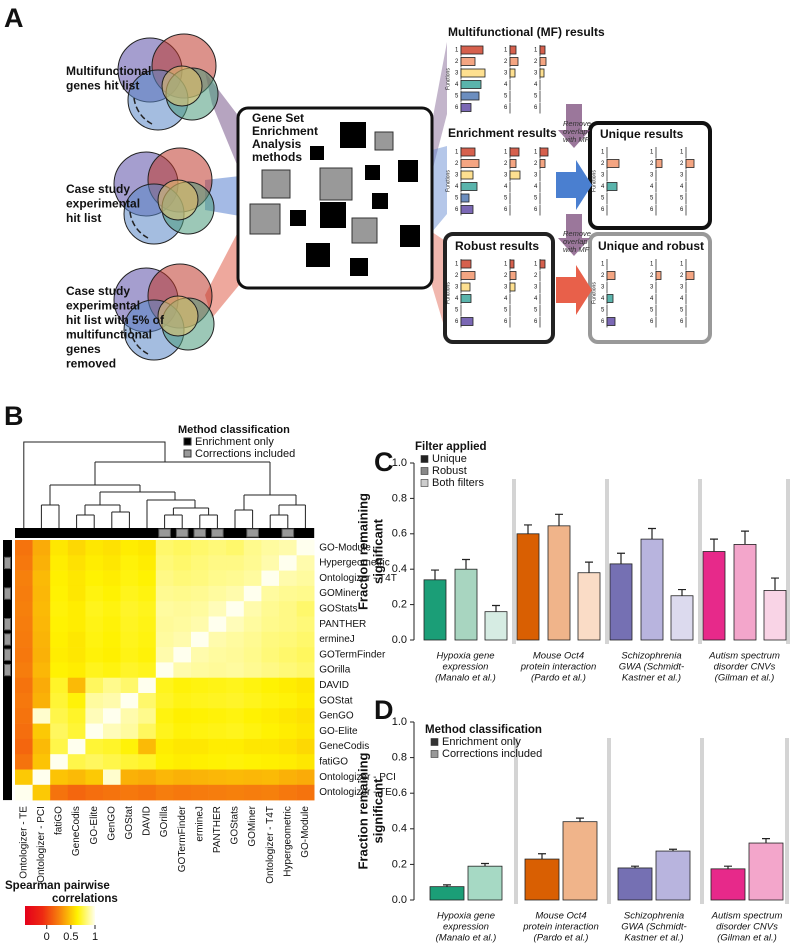  Describe the element at coordinates (499, 288) in the screenshot. I see `robust-box` at that location.